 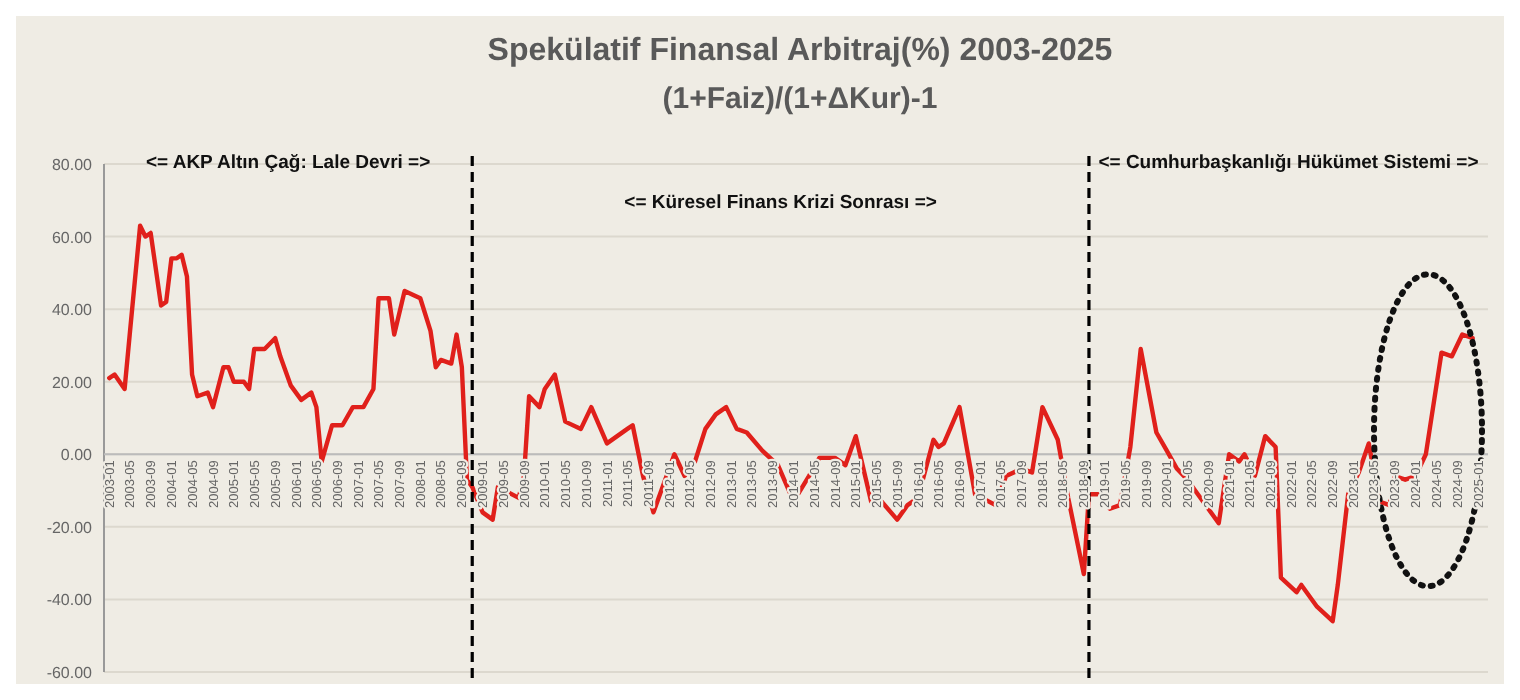 I want to click on y-tick-label: 40.00, so click(x=72, y=310).